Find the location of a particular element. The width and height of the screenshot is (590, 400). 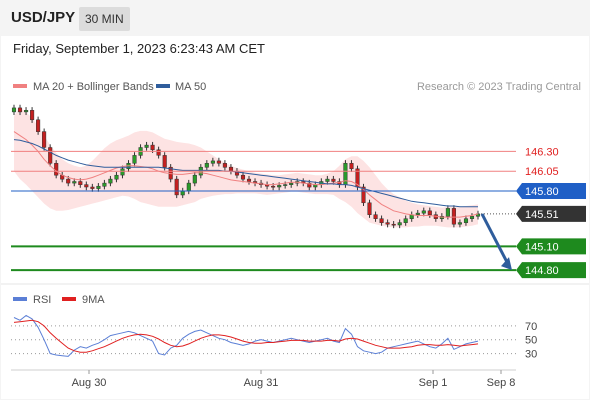

interval-button: 30 MIN is located at coordinates (104, 19).